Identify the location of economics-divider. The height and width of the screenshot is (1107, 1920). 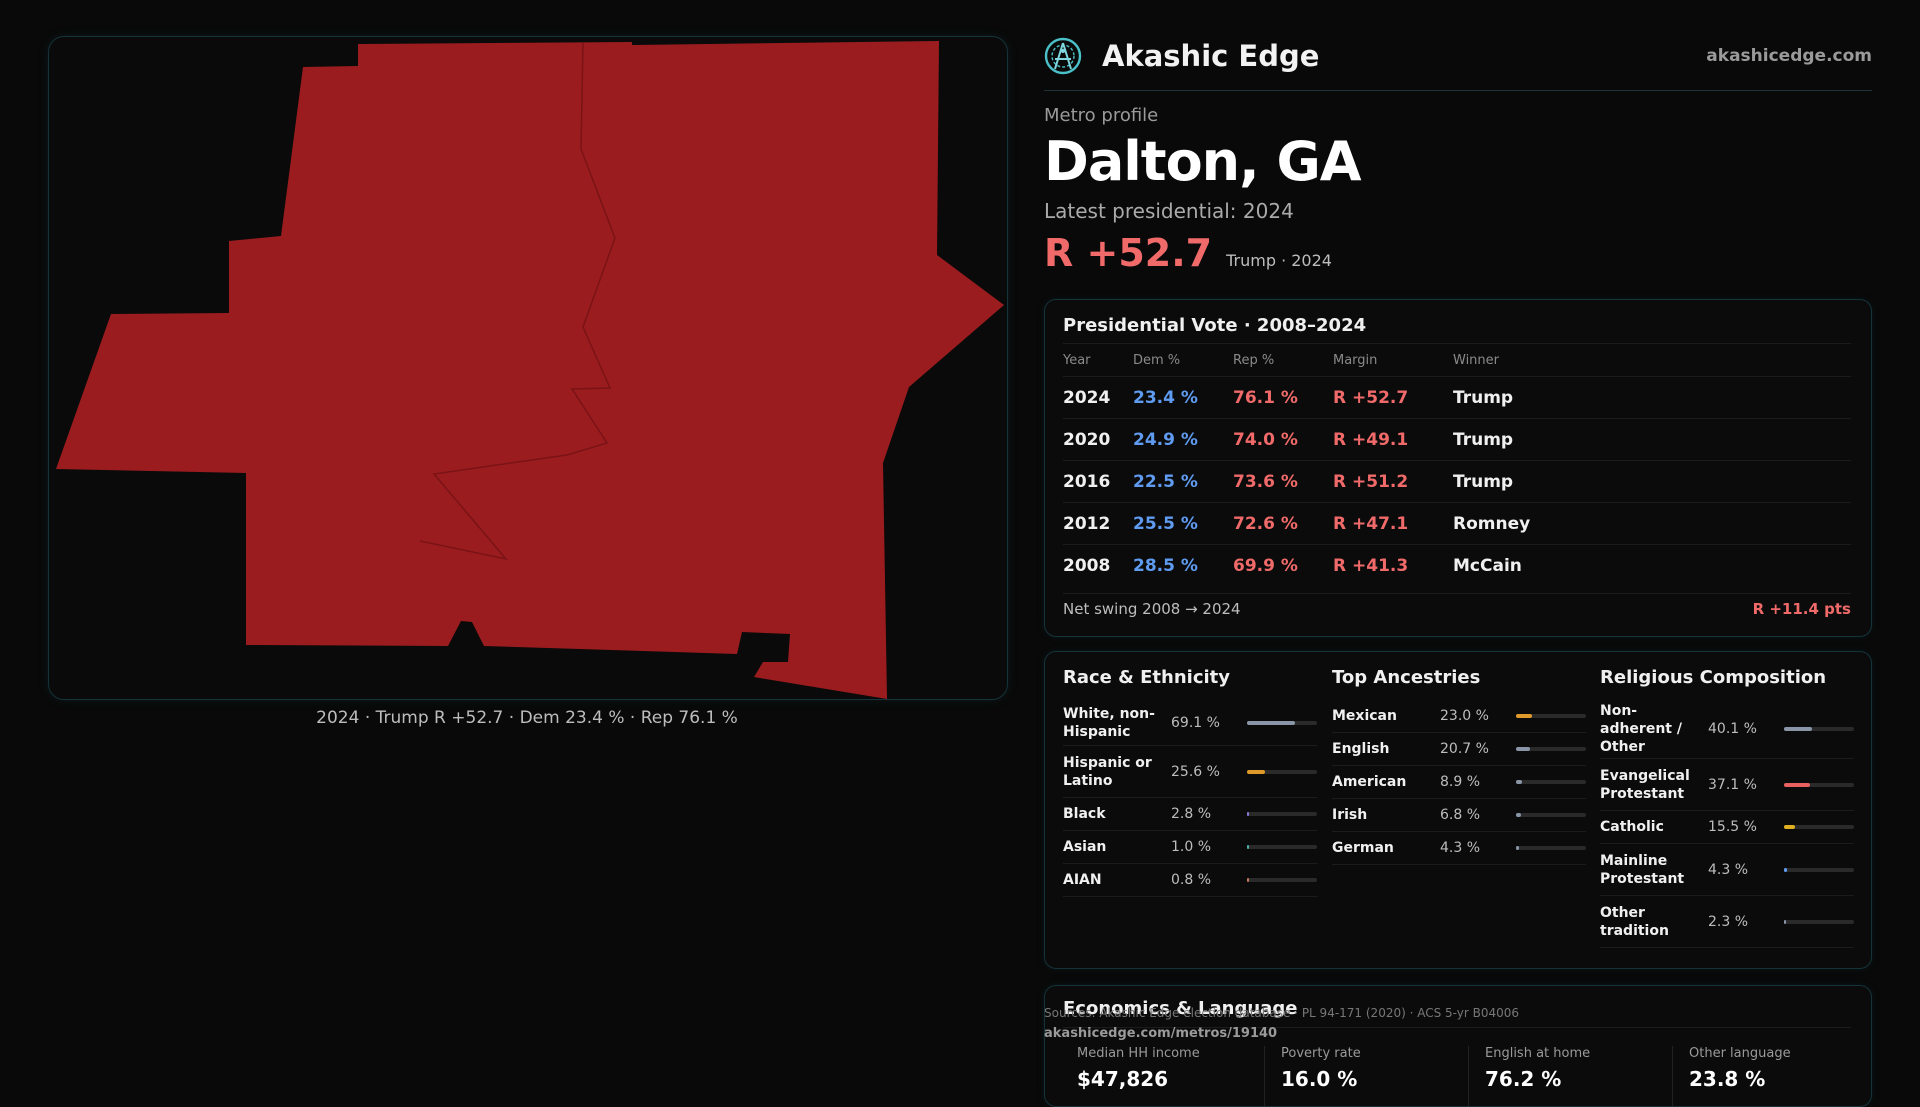
(1457, 1027).